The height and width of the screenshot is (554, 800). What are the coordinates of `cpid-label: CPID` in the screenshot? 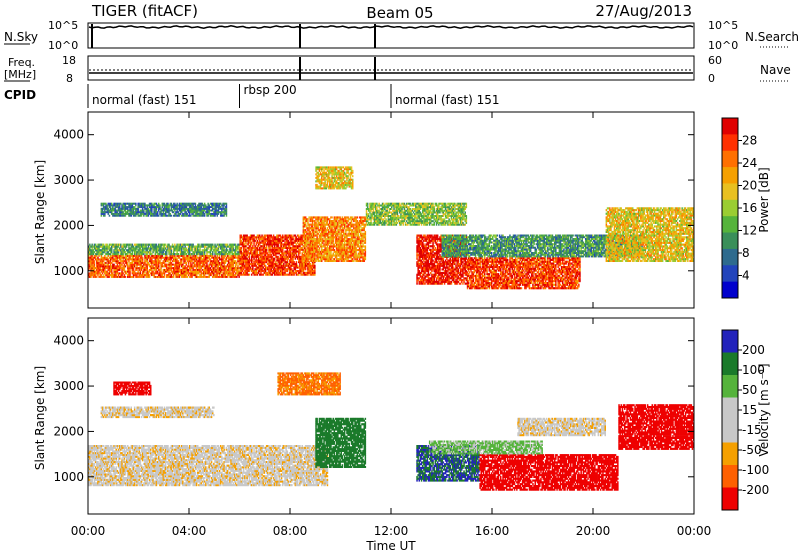 It's located at (20, 95).